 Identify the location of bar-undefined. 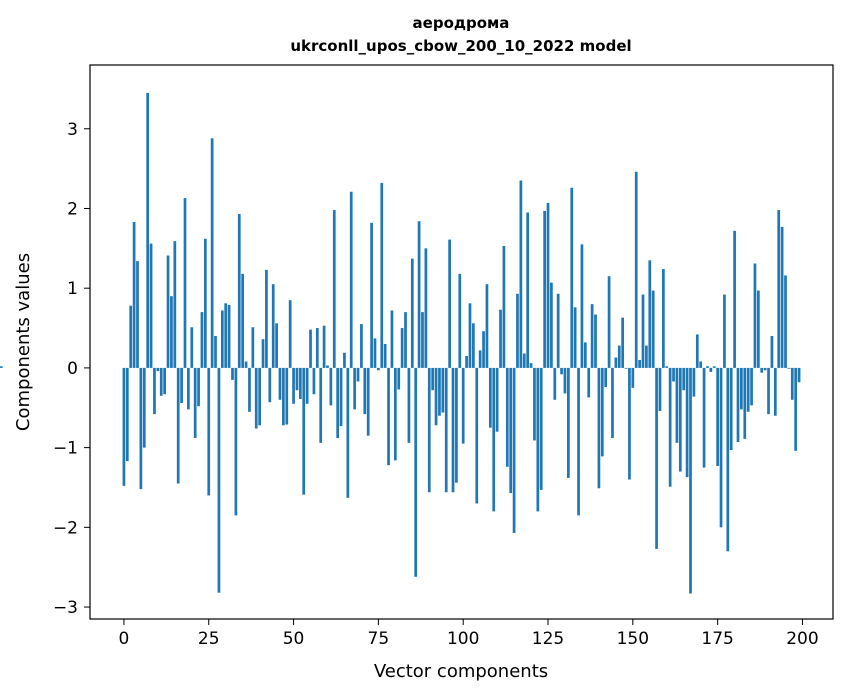
(1, 367).